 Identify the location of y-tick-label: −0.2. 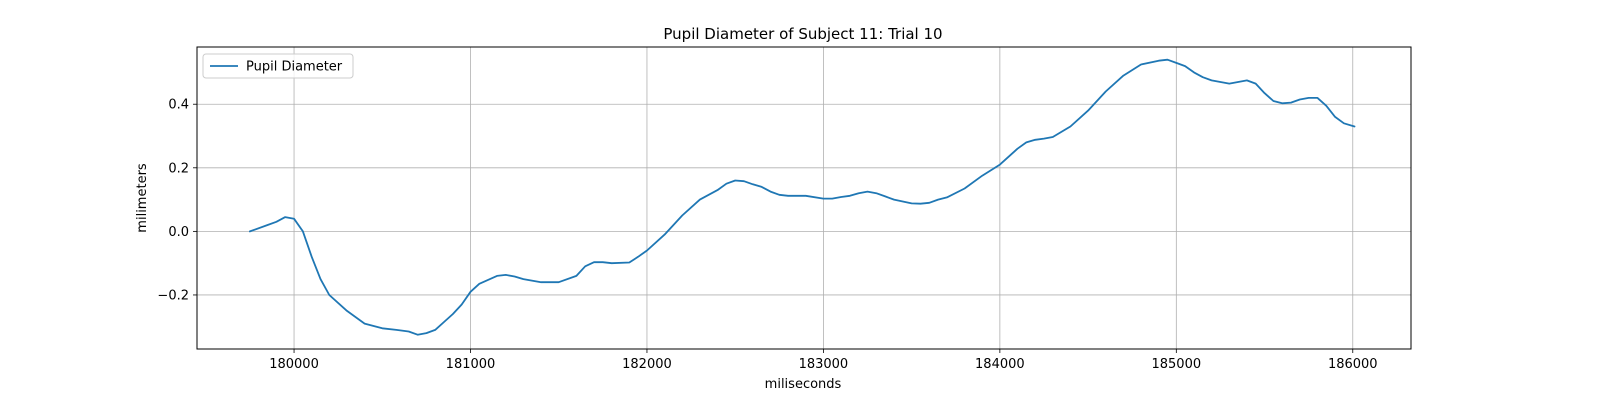
(173, 295).